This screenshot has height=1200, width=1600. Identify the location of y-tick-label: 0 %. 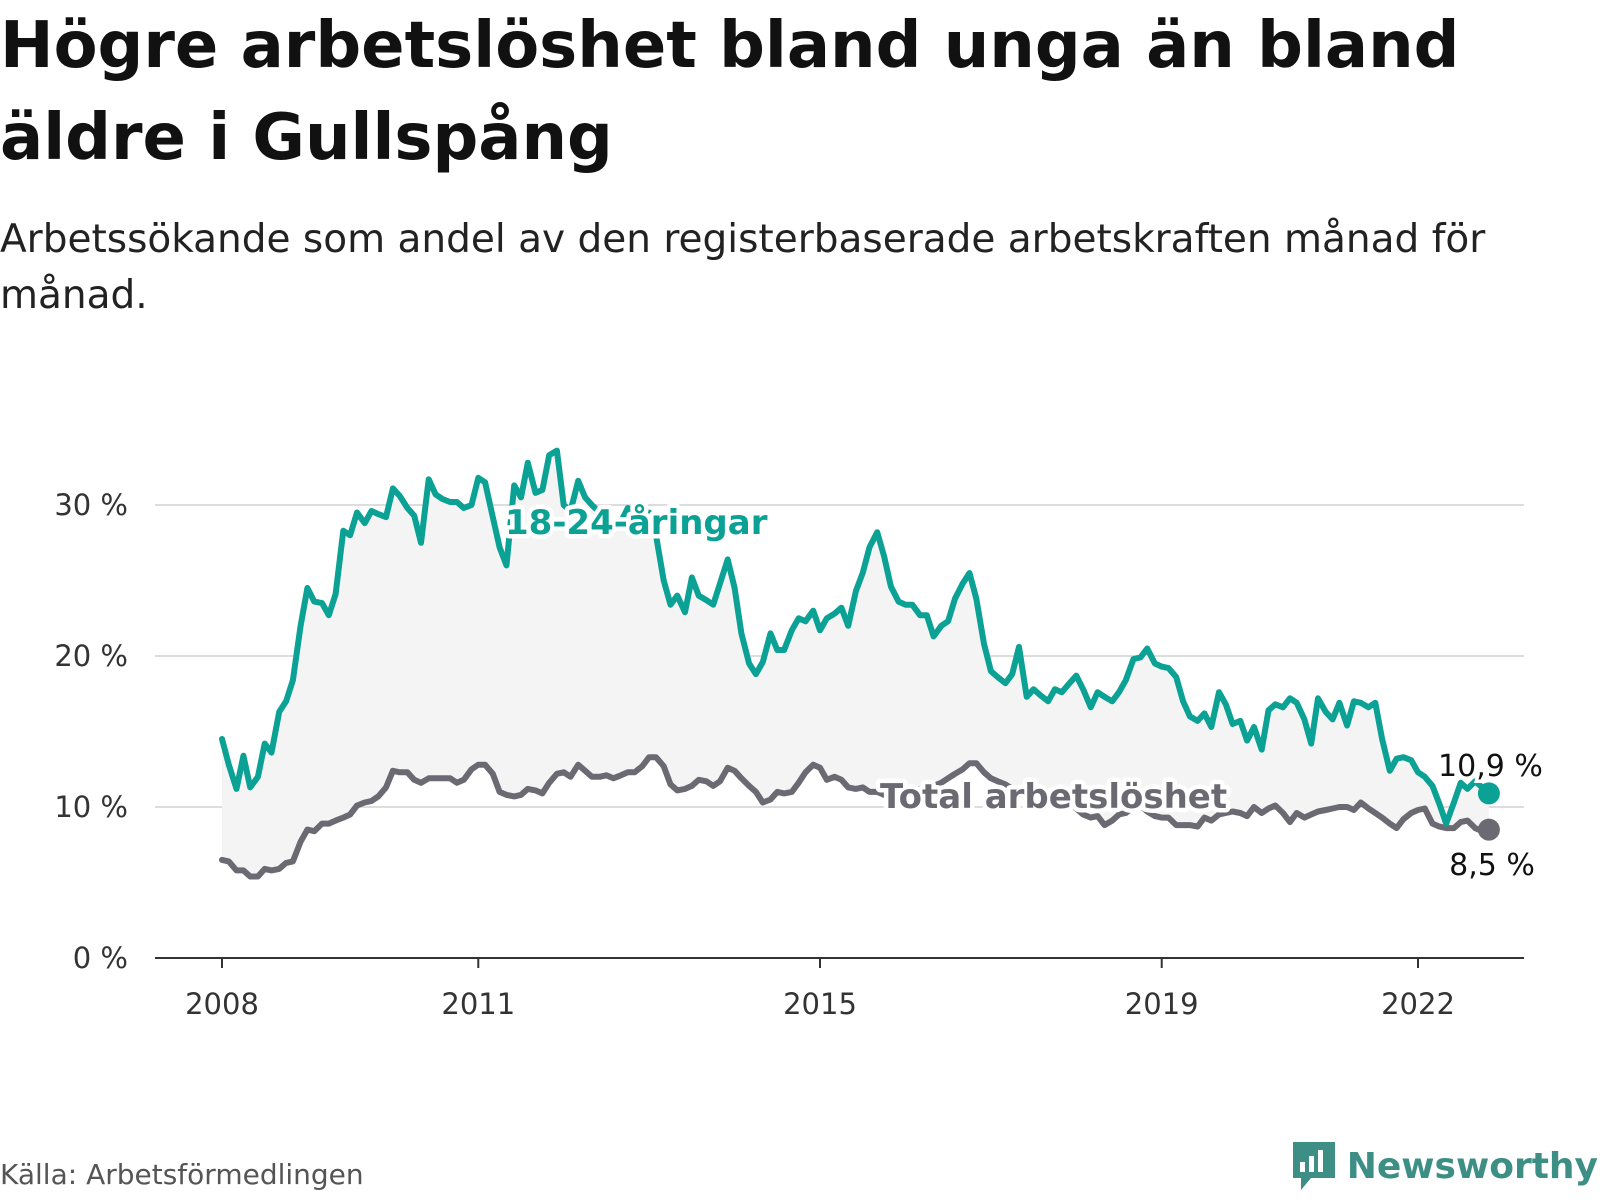
(100, 958).